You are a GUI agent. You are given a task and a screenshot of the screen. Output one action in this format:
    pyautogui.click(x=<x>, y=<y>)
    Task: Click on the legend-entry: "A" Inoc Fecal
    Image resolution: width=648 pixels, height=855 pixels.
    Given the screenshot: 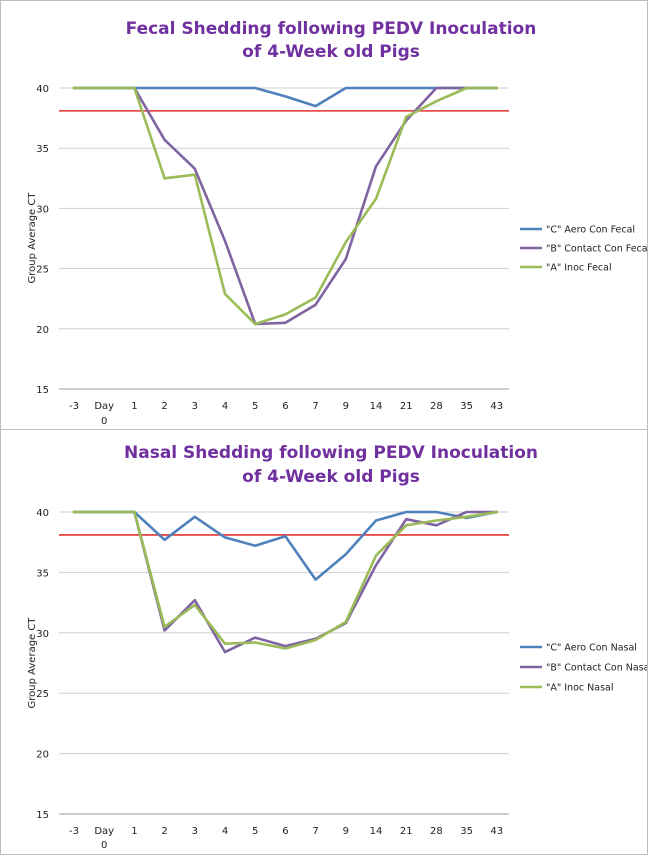 What is the action you would take?
    pyautogui.click(x=566, y=268)
    